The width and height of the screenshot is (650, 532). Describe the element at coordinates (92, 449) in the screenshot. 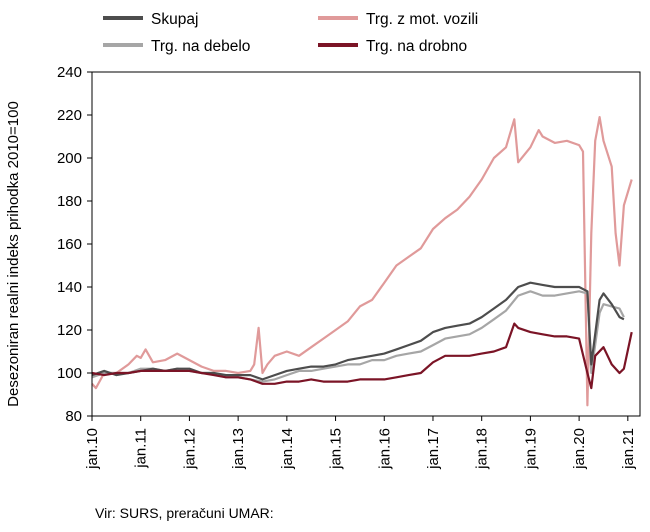

I see `x-tick-label: jan.10` at that location.